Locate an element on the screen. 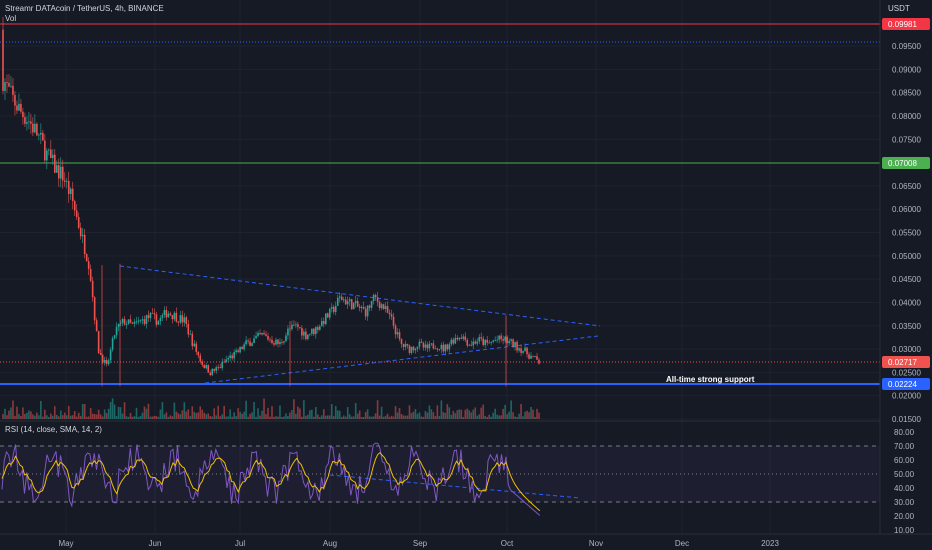 This screenshot has width=932, height=550. rsi-pane is located at coordinates (440, 479).